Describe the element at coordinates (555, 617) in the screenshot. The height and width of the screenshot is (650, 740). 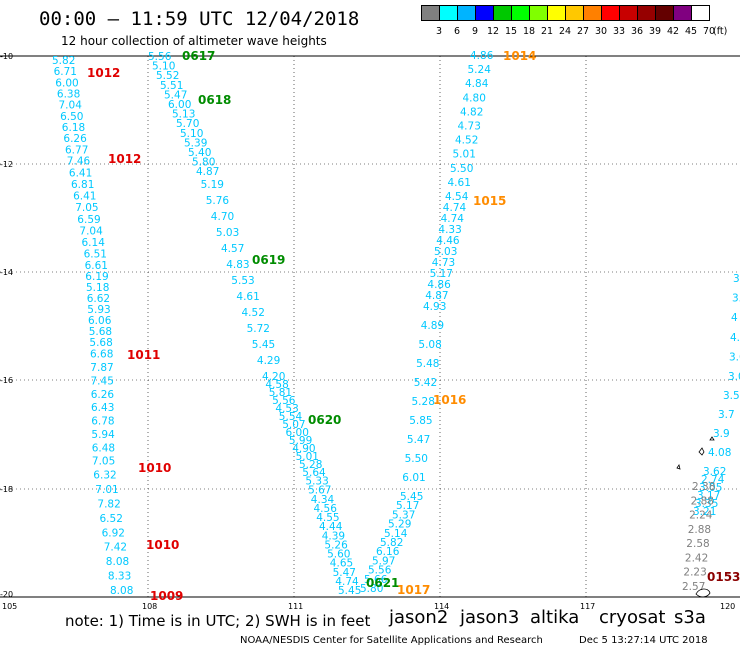
I see `legend-altika: altika` at that location.